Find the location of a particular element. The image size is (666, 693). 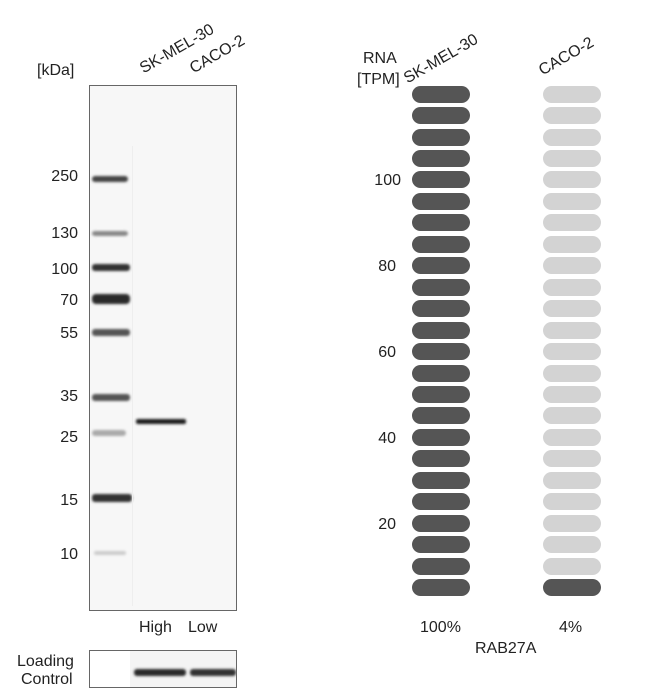

rna-tick-label-100: 100 is located at coordinates (387, 180).